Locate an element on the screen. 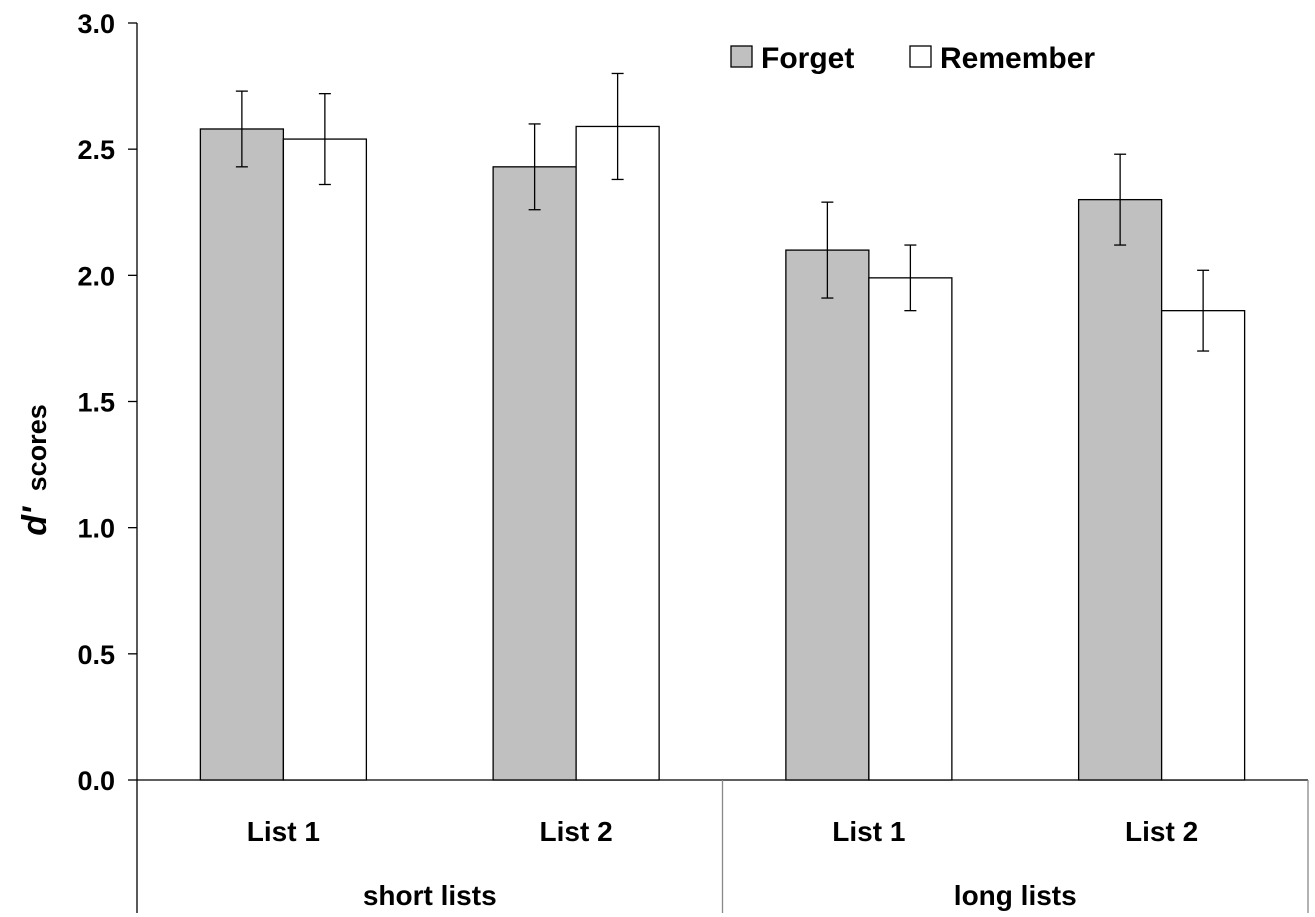 The image size is (1315, 917). legend-swatch-forget is located at coordinates (741, 56).